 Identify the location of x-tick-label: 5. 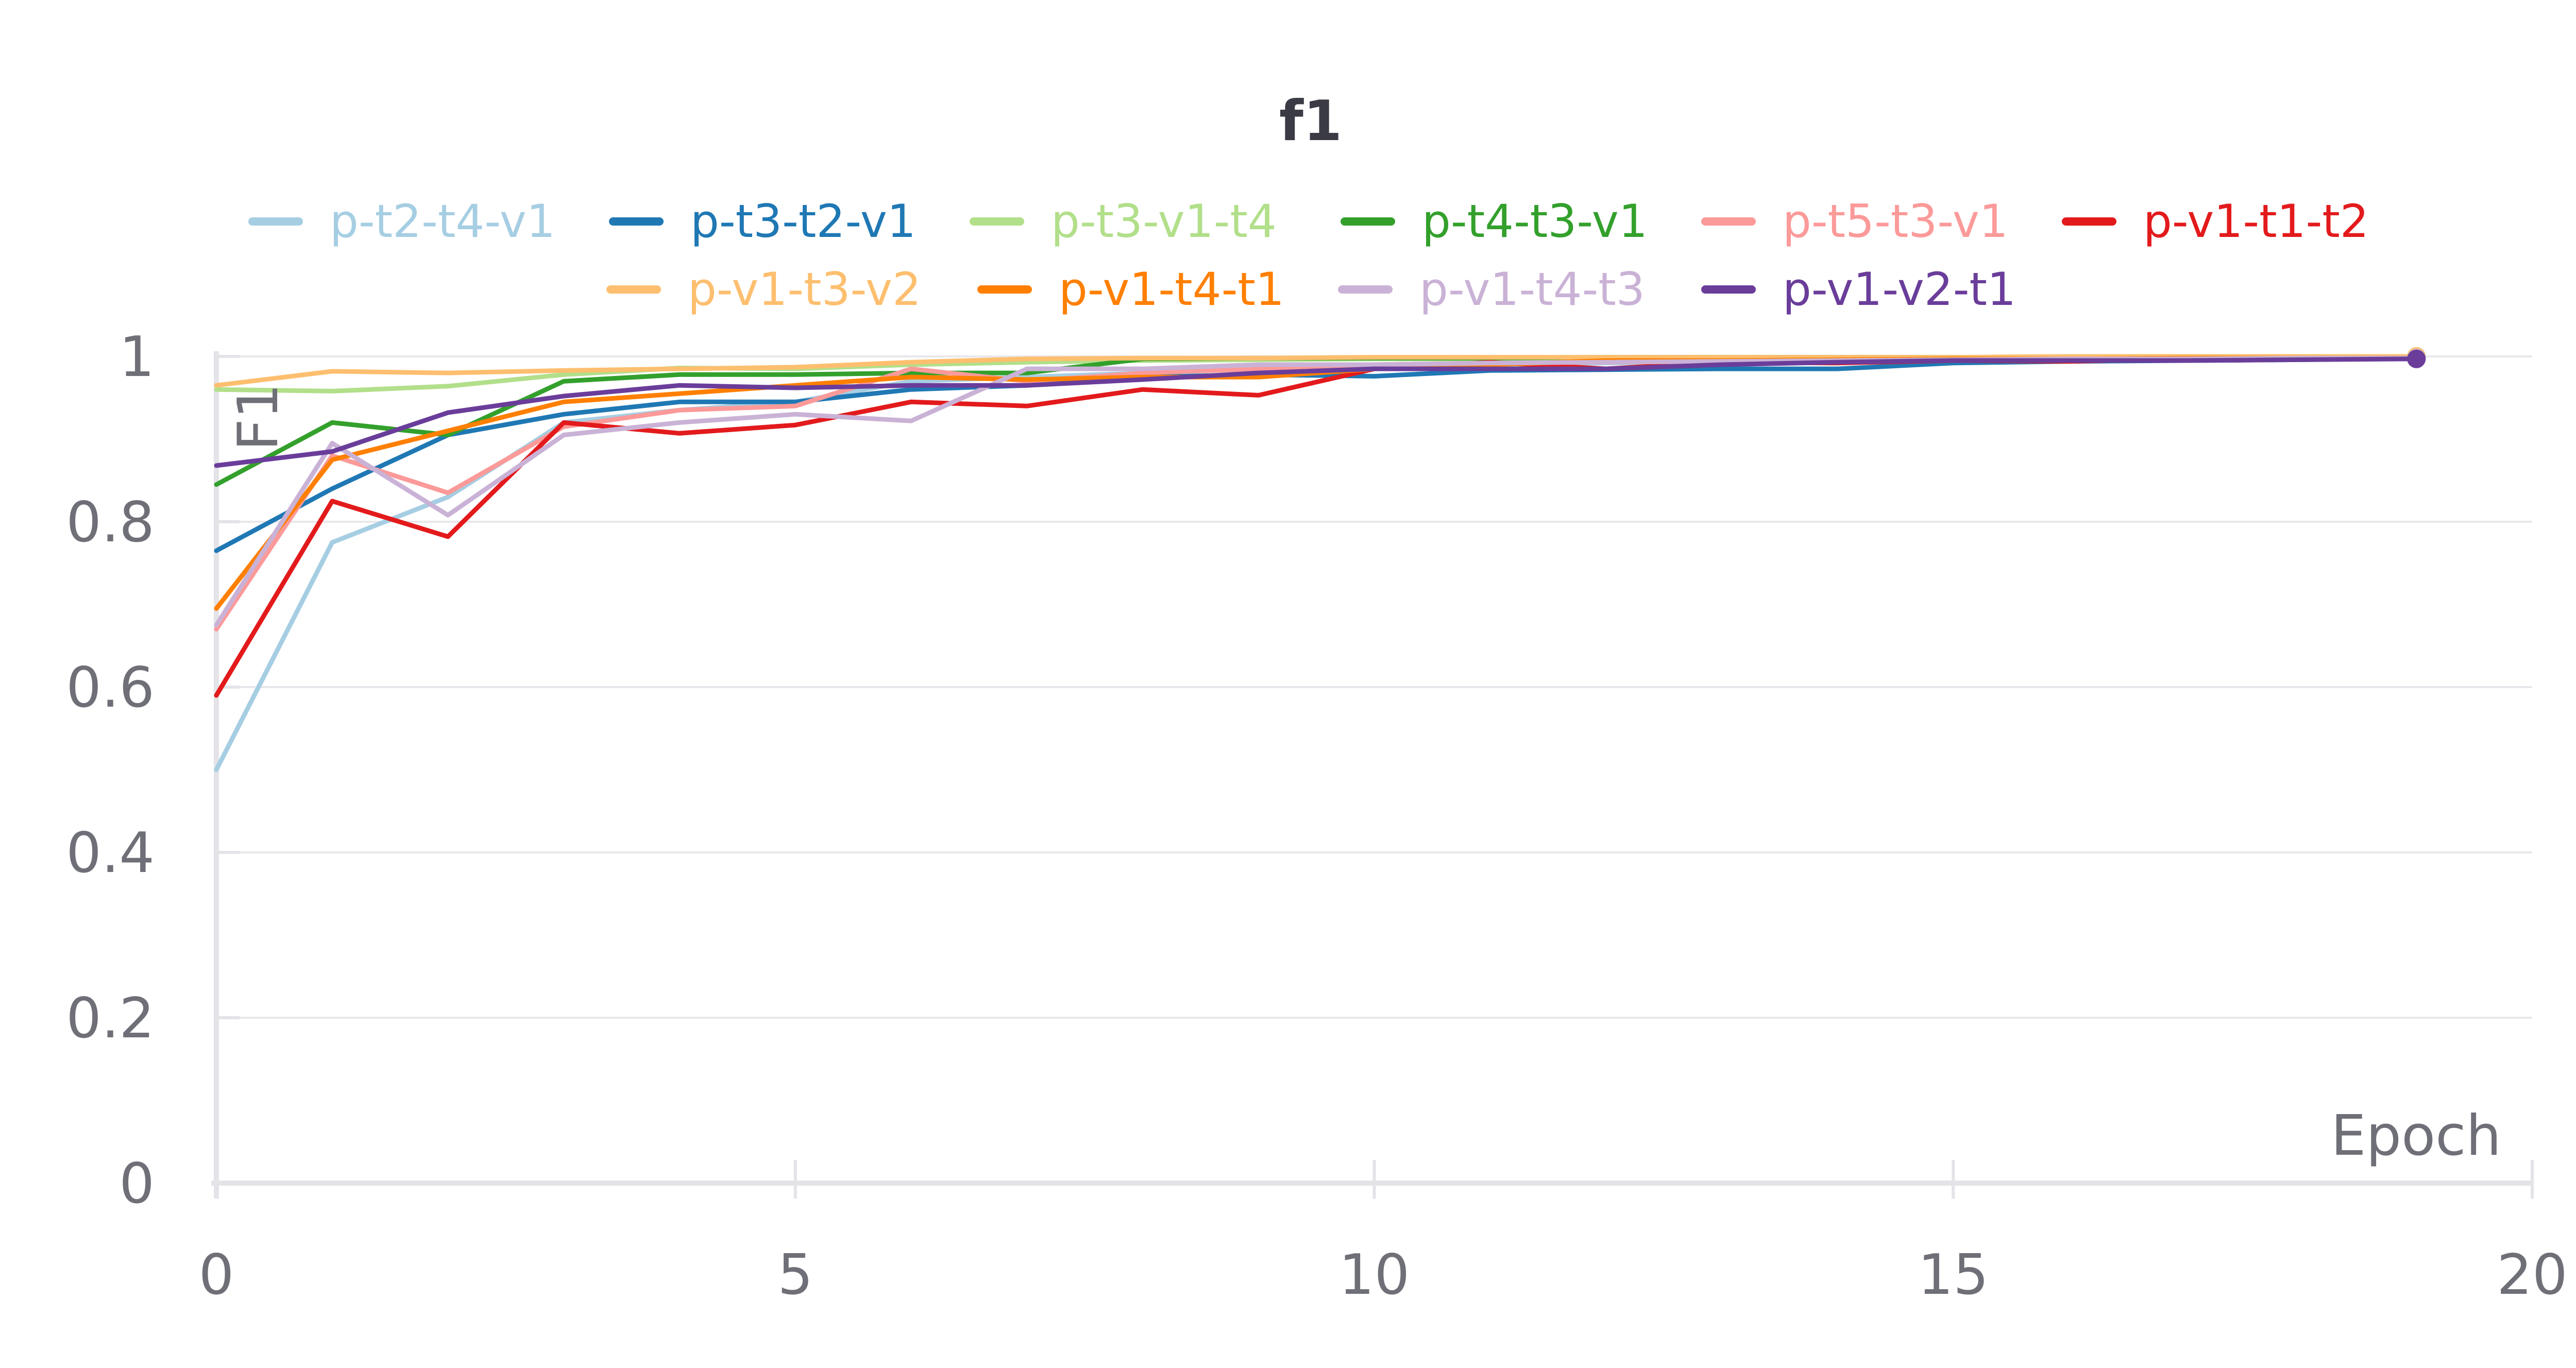
(795, 1275).